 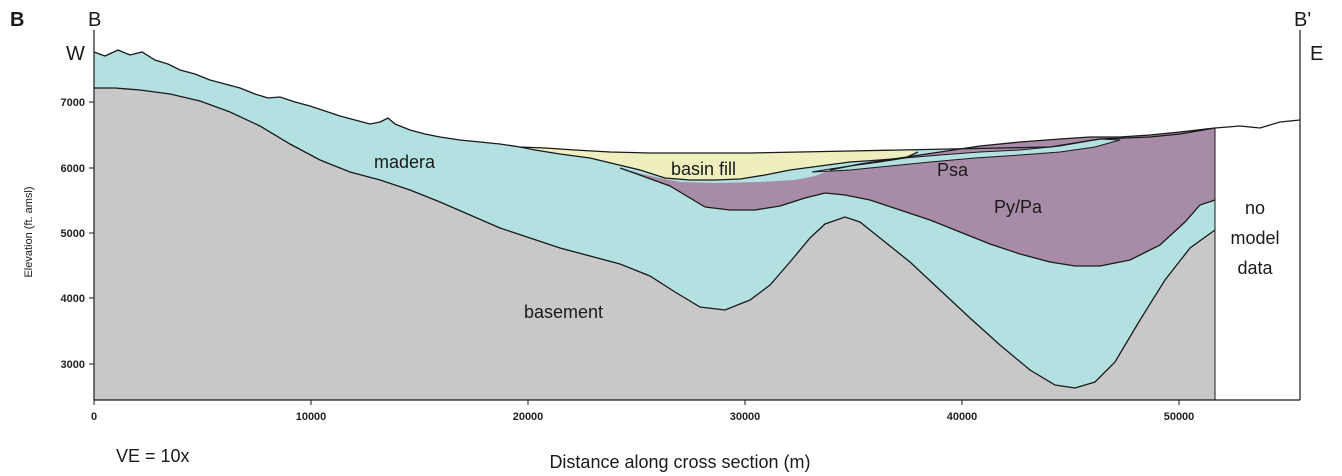 What do you see at coordinates (662, 187) in the screenshot?
I see `py-pa-top-line` at bounding box center [662, 187].